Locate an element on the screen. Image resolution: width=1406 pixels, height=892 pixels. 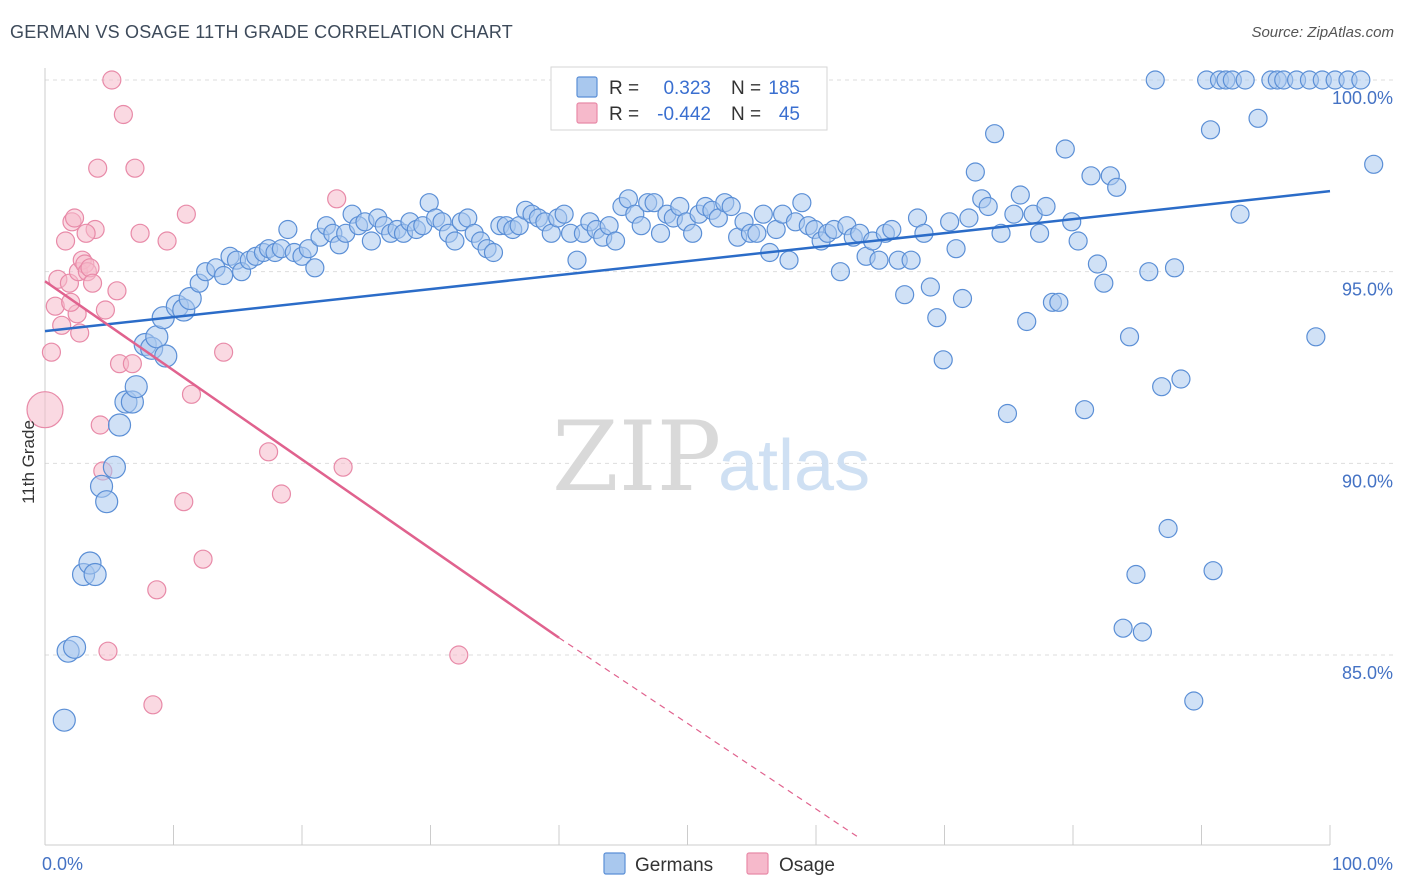
y-tick-label-1: 95.0% is located at coordinates (1367, 290).